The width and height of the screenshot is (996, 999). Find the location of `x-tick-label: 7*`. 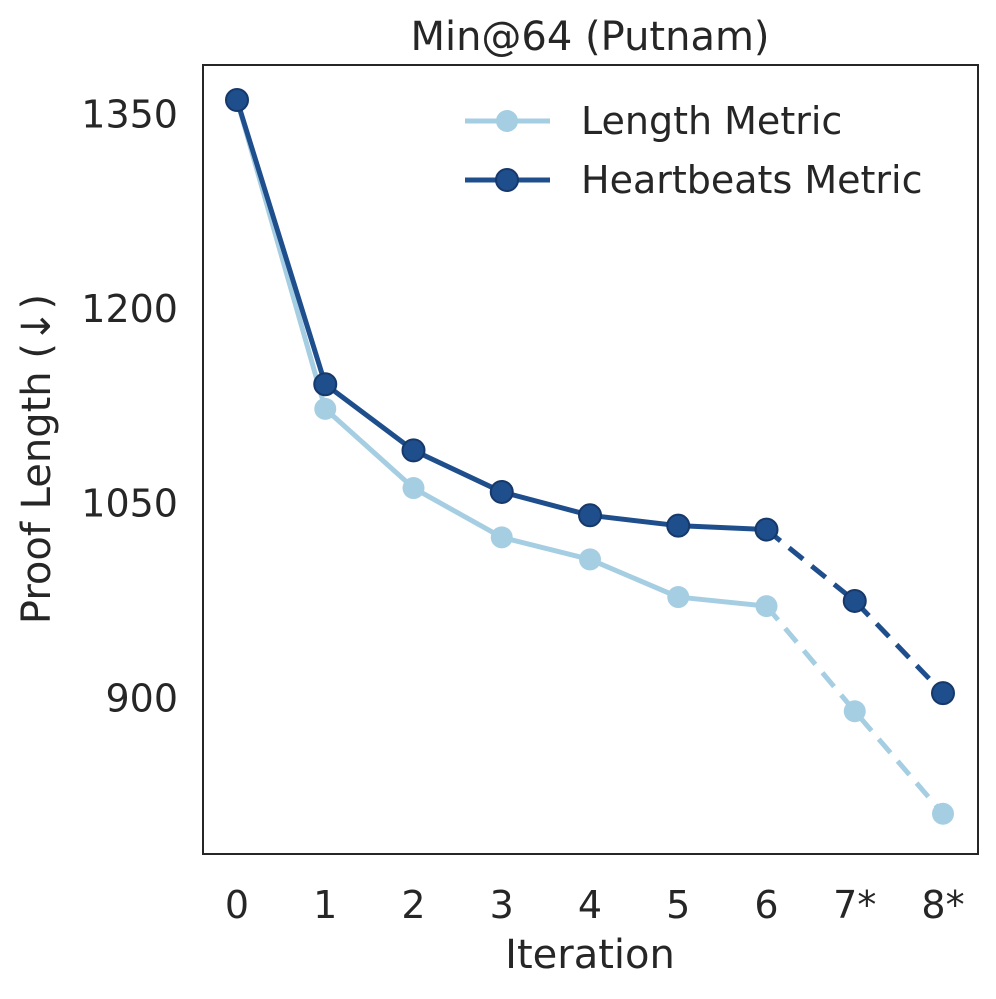

x-tick-label: 7* is located at coordinates (854, 905).